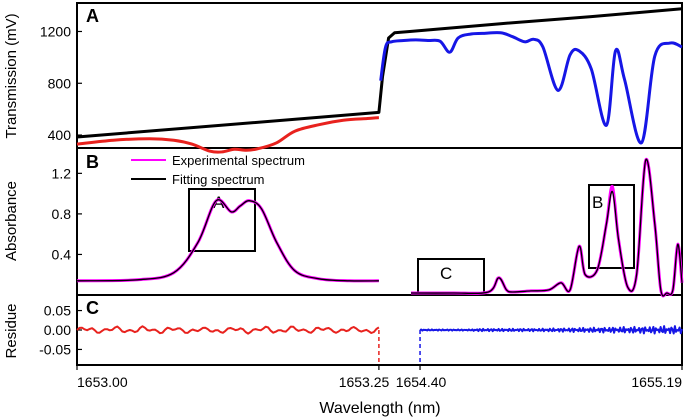  What do you see at coordinates (62, 214) in the screenshot?
I see `panel-b-ytick-label: 0.8` at bounding box center [62, 214].